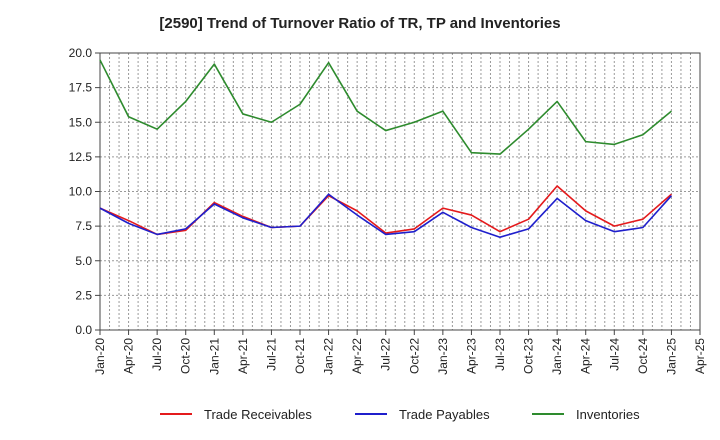 Image resolution: width=720 pixels, height=440 pixels. What do you see at coordinates (444, 414) in the screenshot?
I see `legend-label: Trade Payables` at bounding box center [444, 414].